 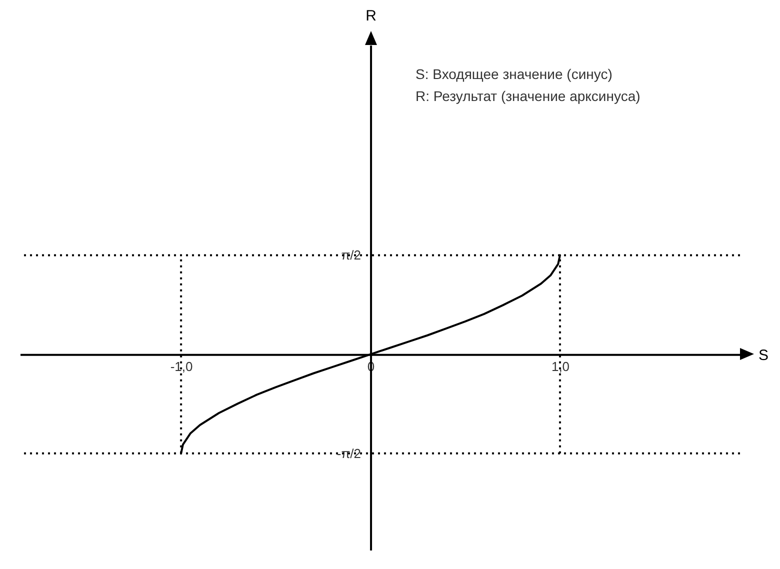 I want to click on x-tick-label: -1,0, so click(x=181, y=366).